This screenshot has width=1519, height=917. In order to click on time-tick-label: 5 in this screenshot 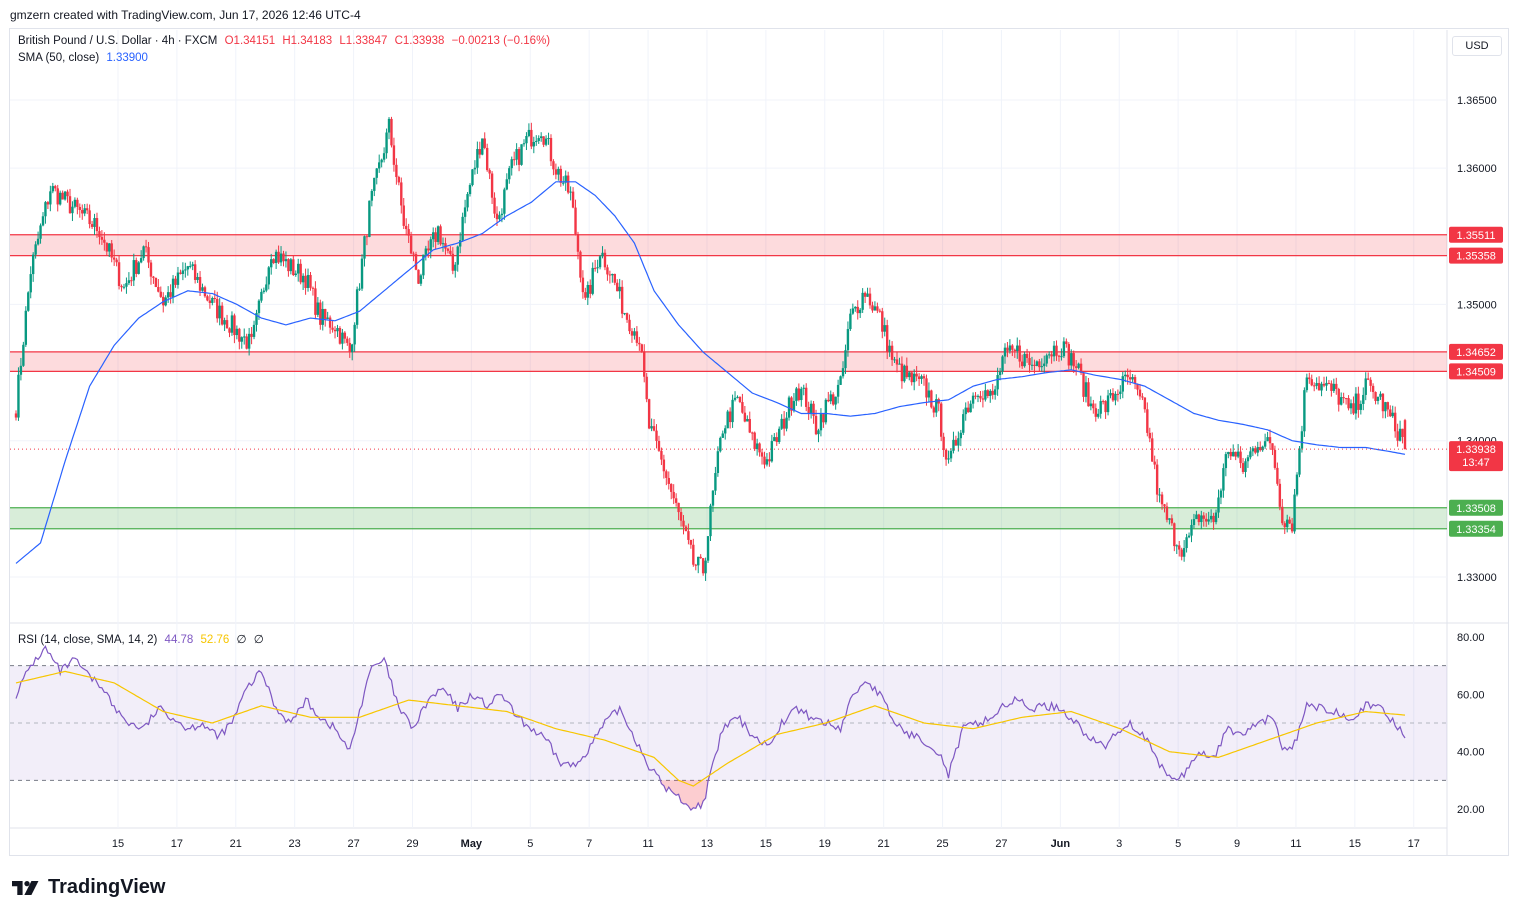, I will do `click(1178, 844)`.